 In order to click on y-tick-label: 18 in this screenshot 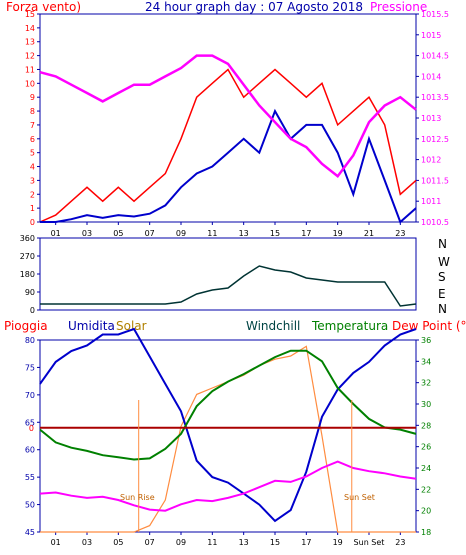, I will do `click(426, 532)`.